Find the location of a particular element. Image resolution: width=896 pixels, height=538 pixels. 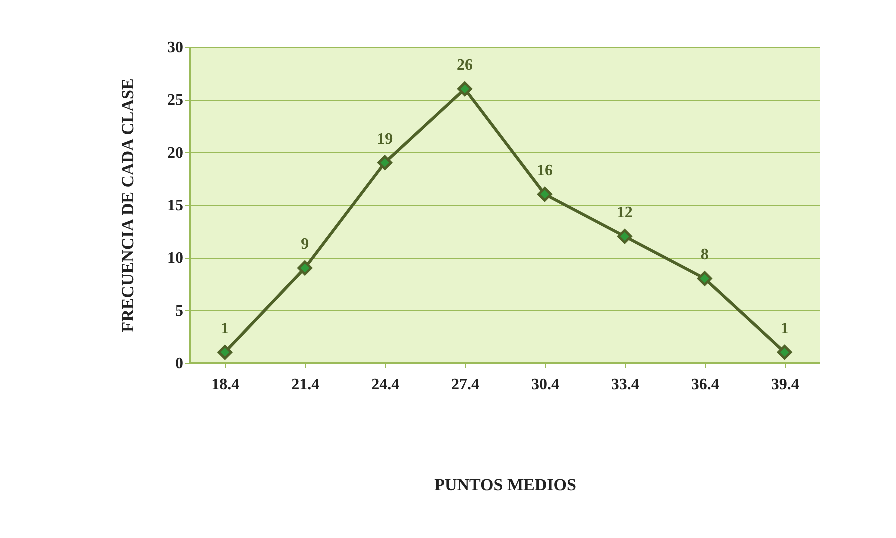

x-axis-title: PUNTOS MEDIOS is located at coordinates (505, 485).